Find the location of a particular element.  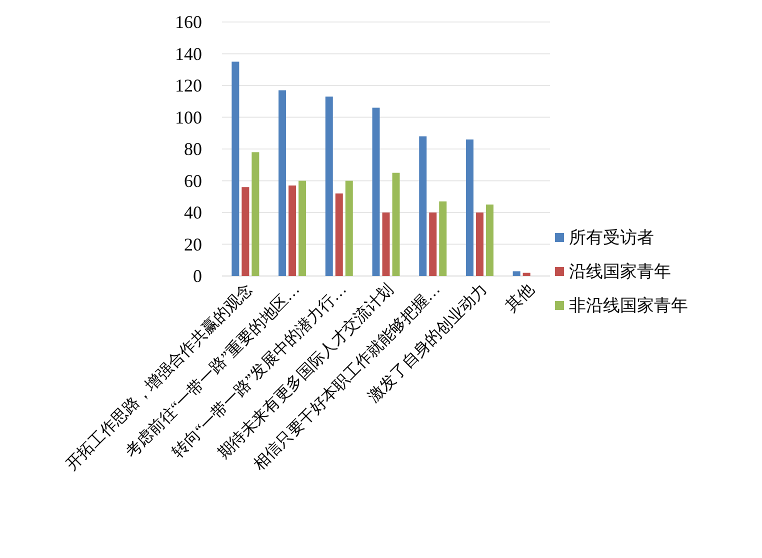

y-tick-label: 140 is located at coordinates (188, 54).